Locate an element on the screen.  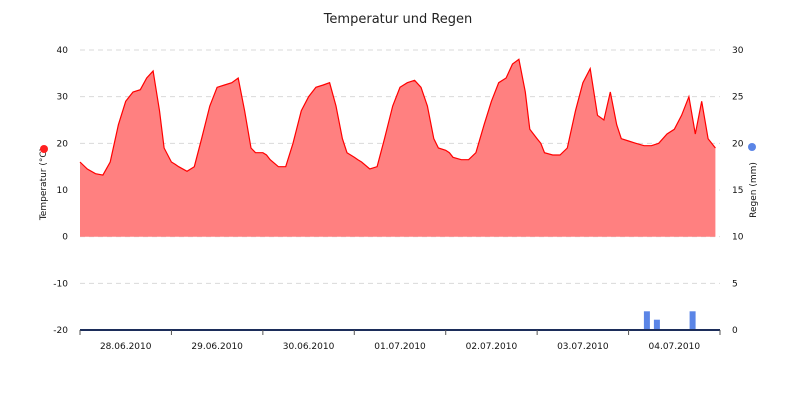
x-tick-label: 01.07.2010 is located at coordinates (400, 347).